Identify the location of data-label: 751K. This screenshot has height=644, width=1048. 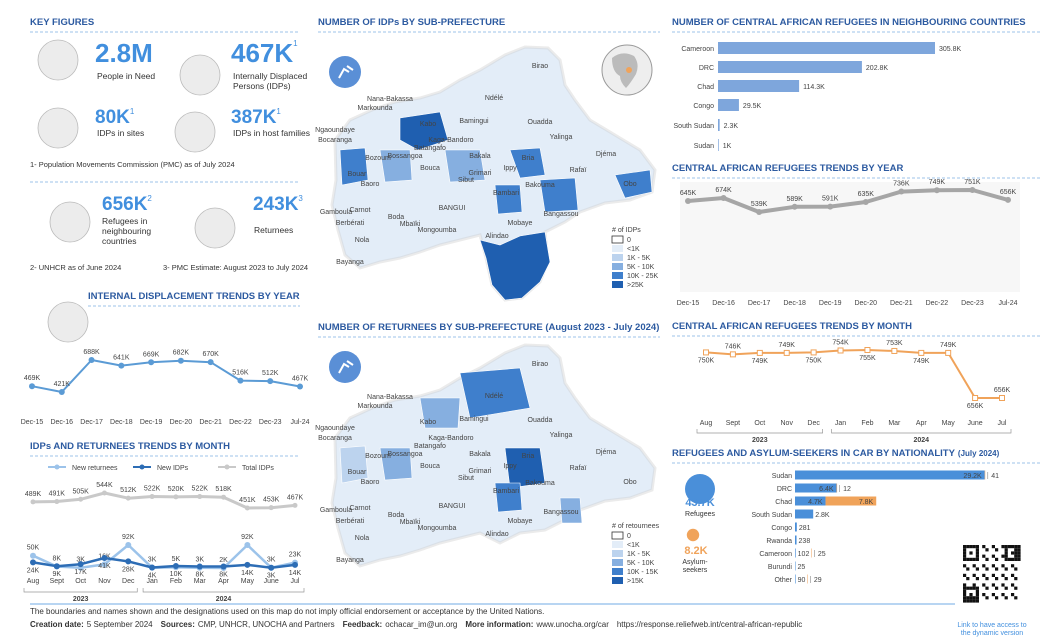
(972, 182).